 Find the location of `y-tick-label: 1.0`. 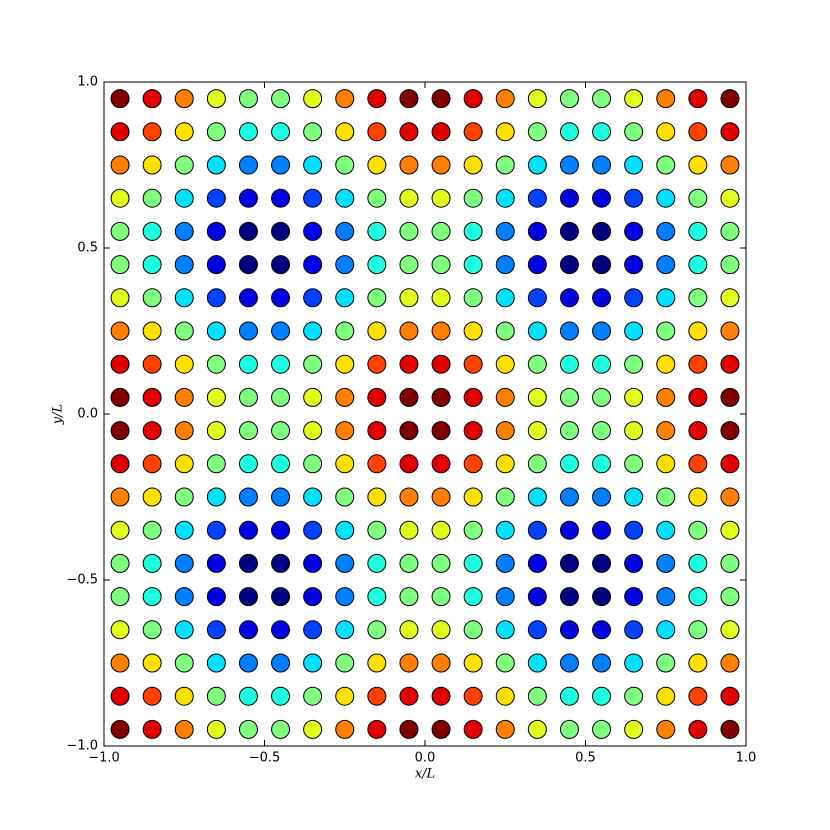

y-tick-label: 1.0 is located at coordinates (87, 82).